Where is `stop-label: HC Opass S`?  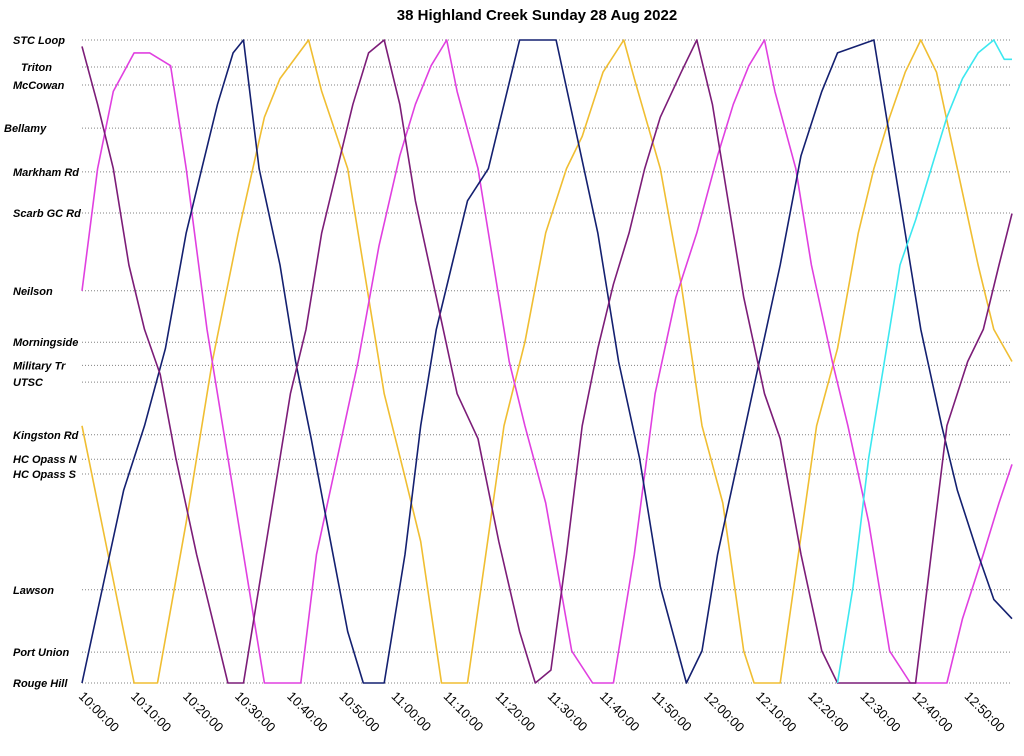
stop-label: HC Opass S is located at coordinates (45, 475).